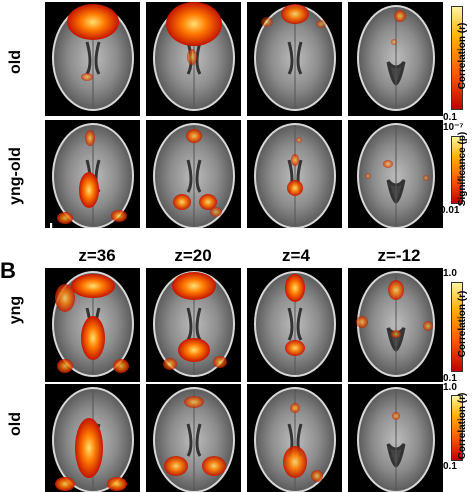  What do you see at coordinates (54, 228) in the screenshot?
I see `left-hemisphere-marker: L` at bounding box center [54, 228].